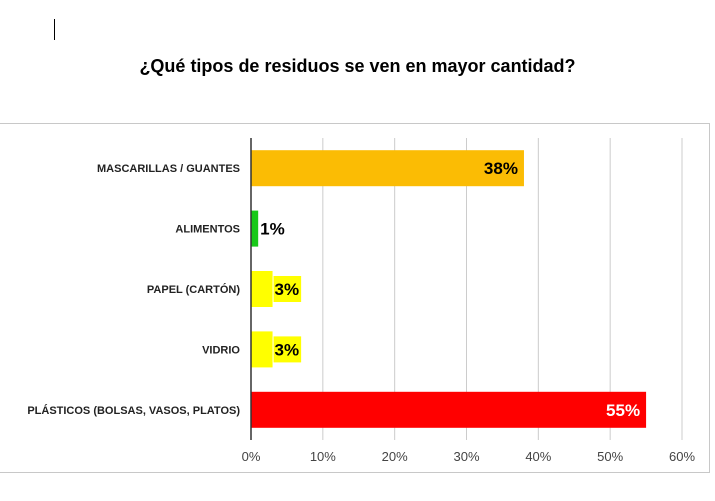 The height and width of the screenshot is (501, 715). Describe the element at coordinates (538, 456) in the screenshot. I see `x-tick-label: 40%` at that location.